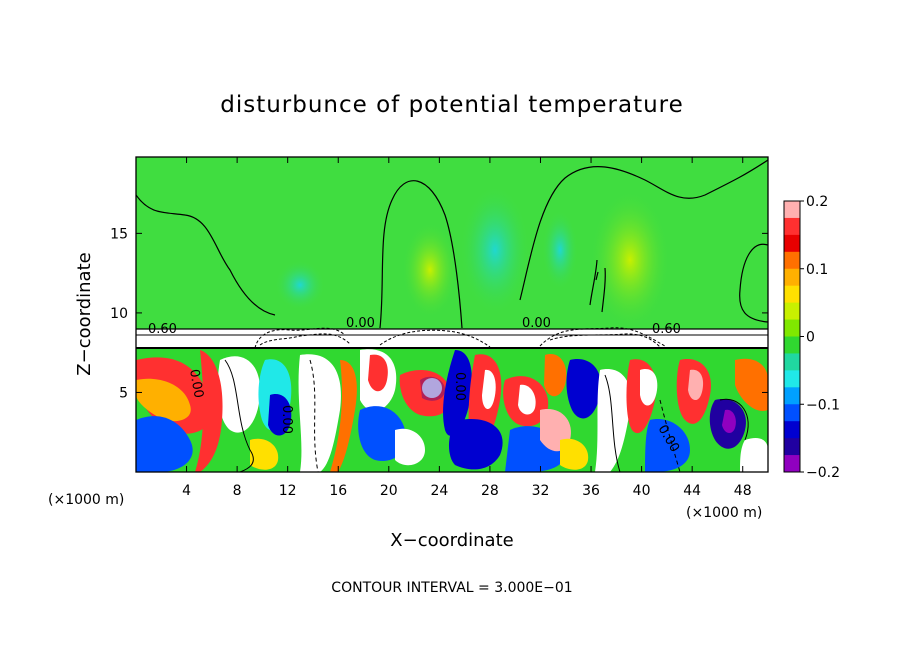 This screenshot has height=654, width=904. Describe the element at coordinates (451, 588) in the screenshot. I see `contour-interval-note: CONTOUR INTERVAL = 3.000E−01` at that location.